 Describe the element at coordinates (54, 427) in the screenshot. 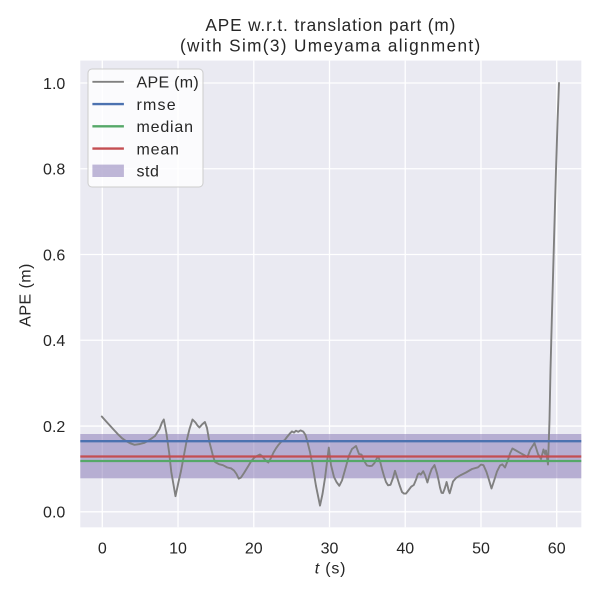

I see `svg-text: 0.2` at that location.